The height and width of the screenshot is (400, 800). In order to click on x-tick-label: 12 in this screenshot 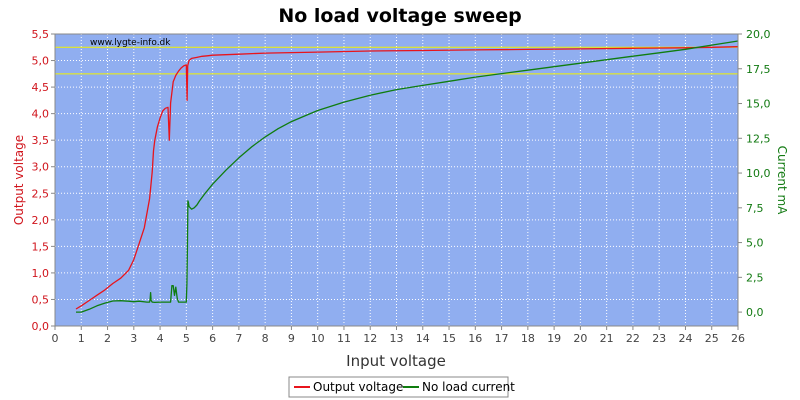, I will do `click(370, 338)`.